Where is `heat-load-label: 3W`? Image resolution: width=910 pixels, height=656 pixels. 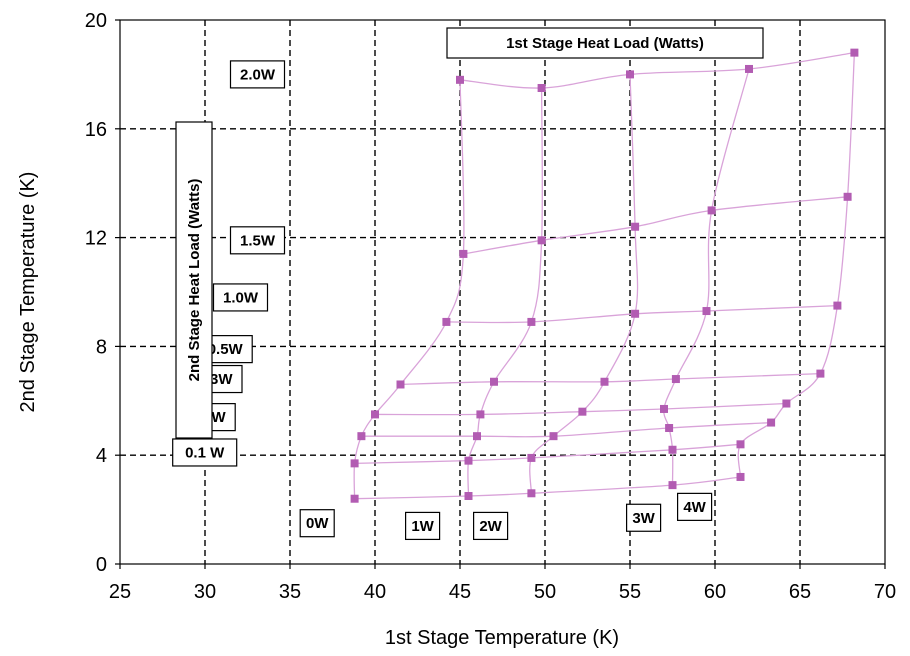 heat-load-label: 3W is located at coordinates (643, 517).